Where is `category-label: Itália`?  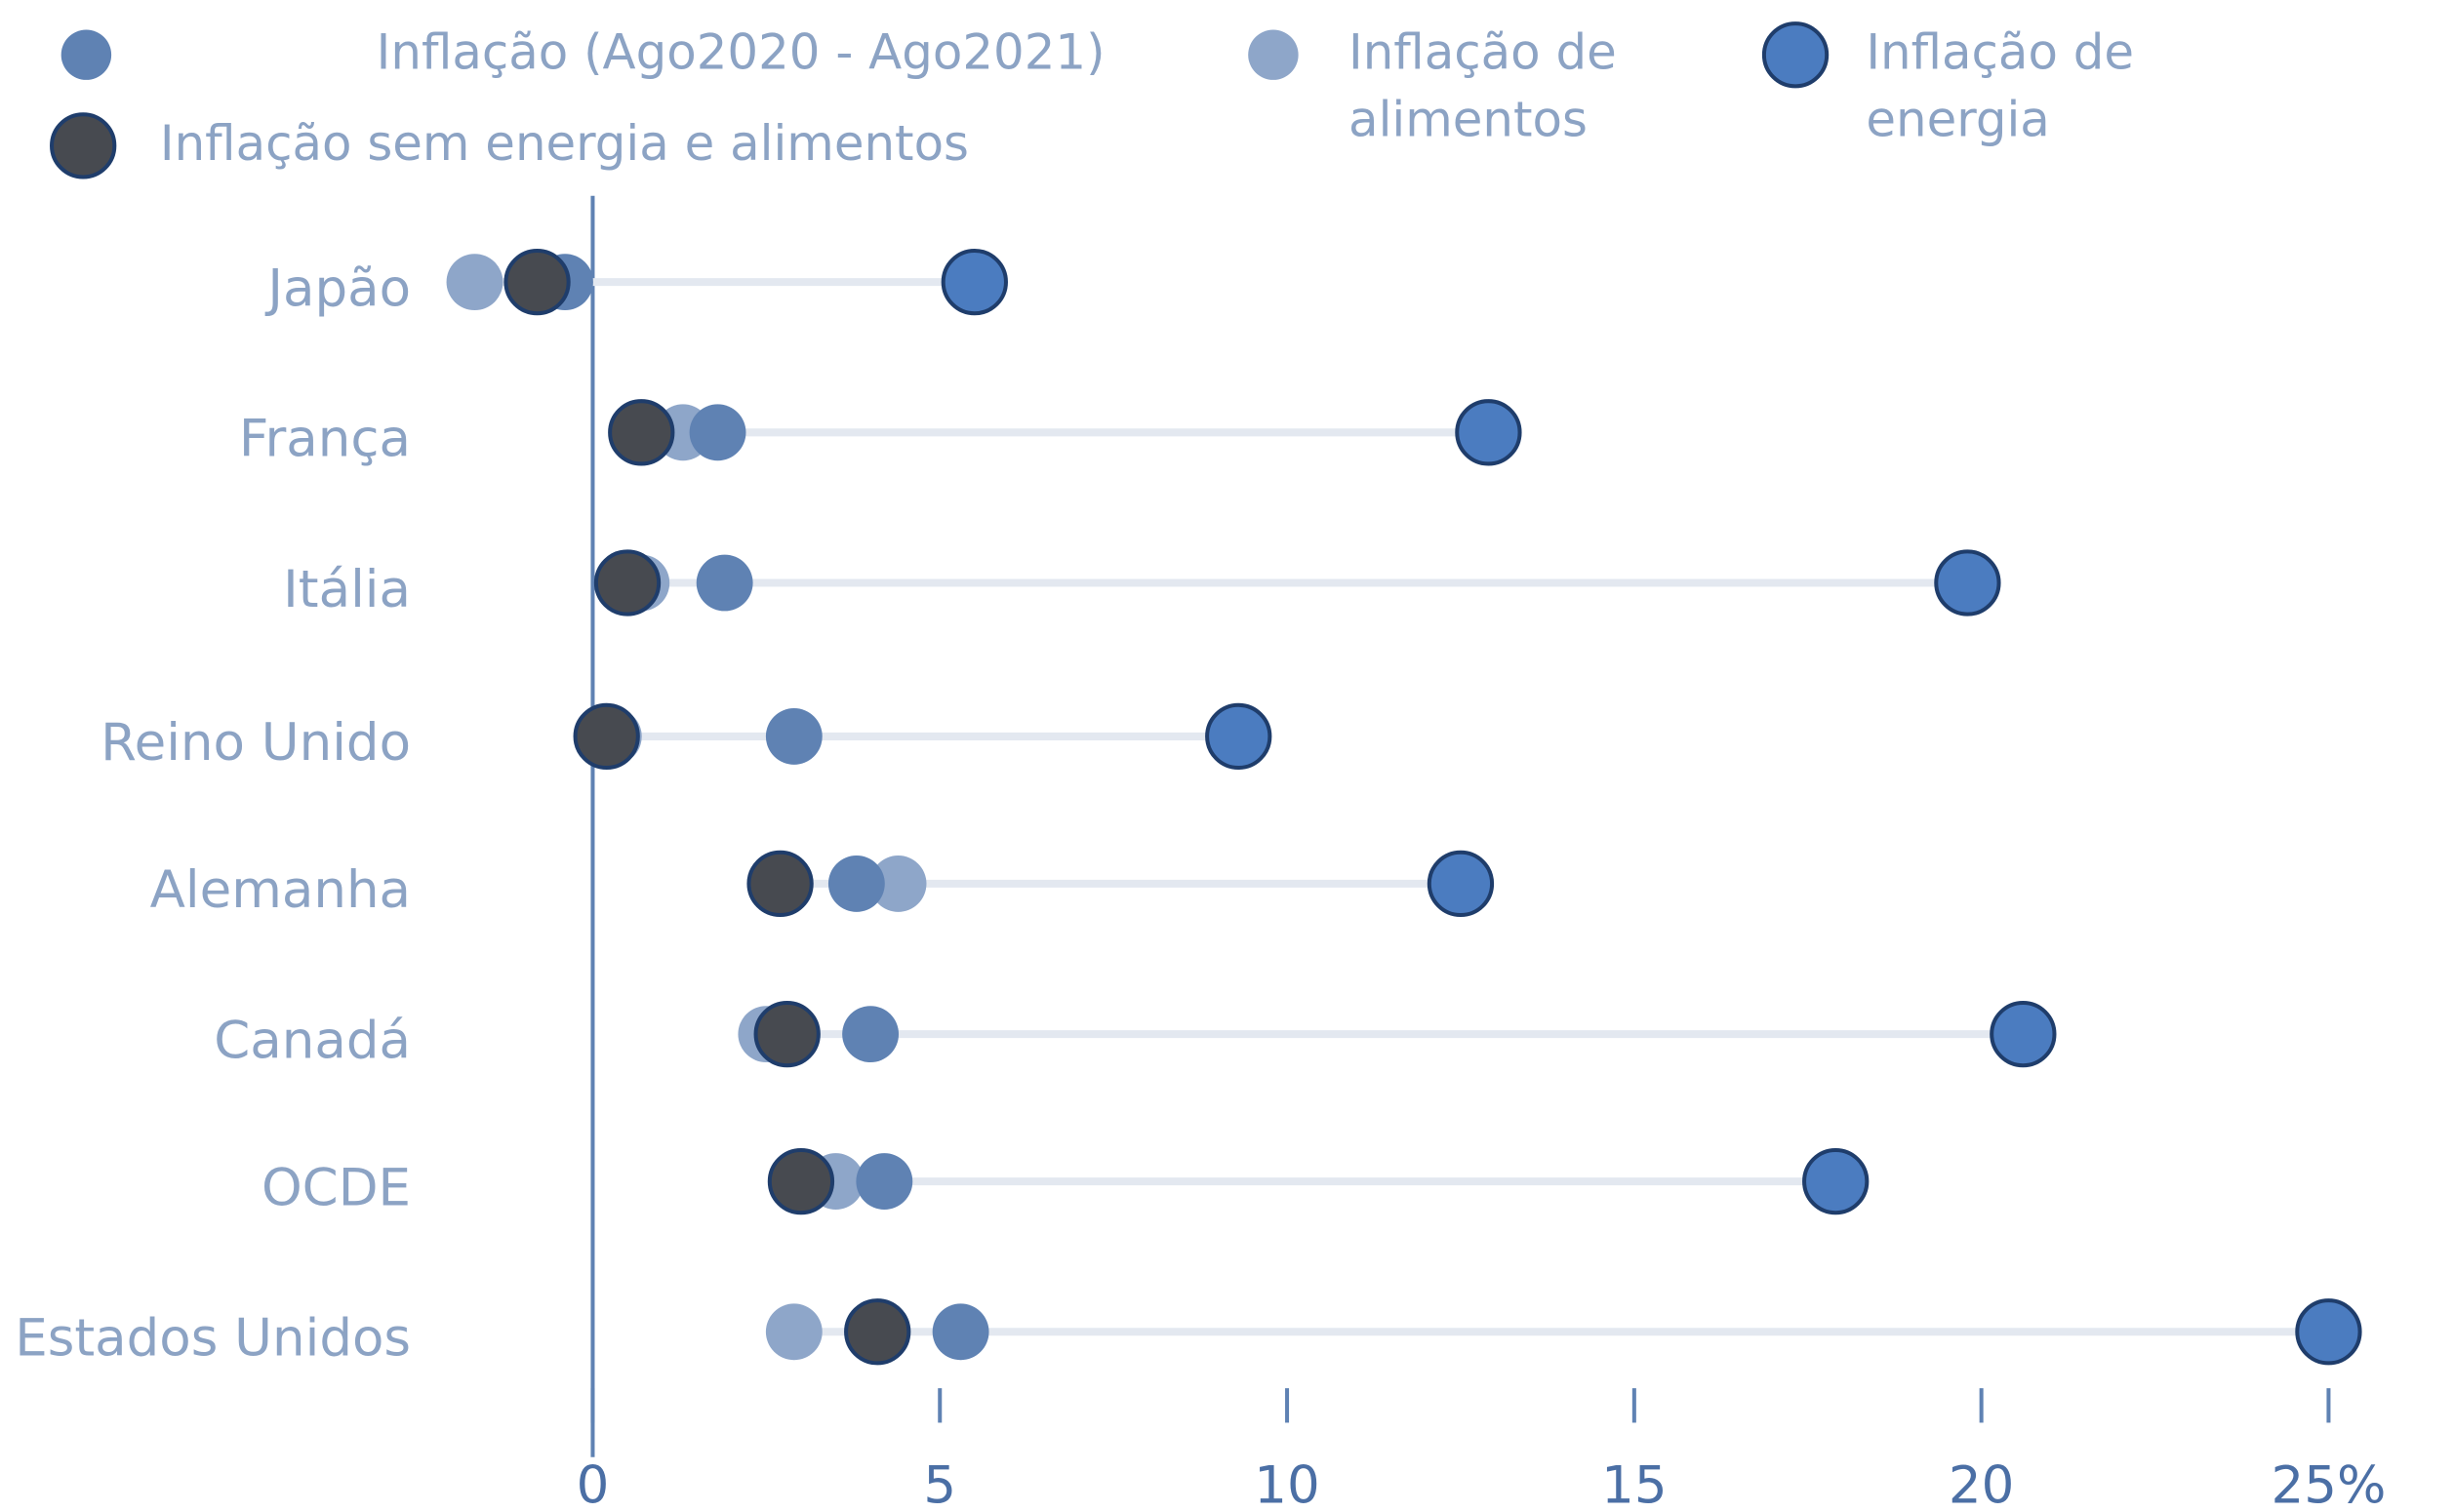
category-label: Itália is located at coordinates (347, 589).